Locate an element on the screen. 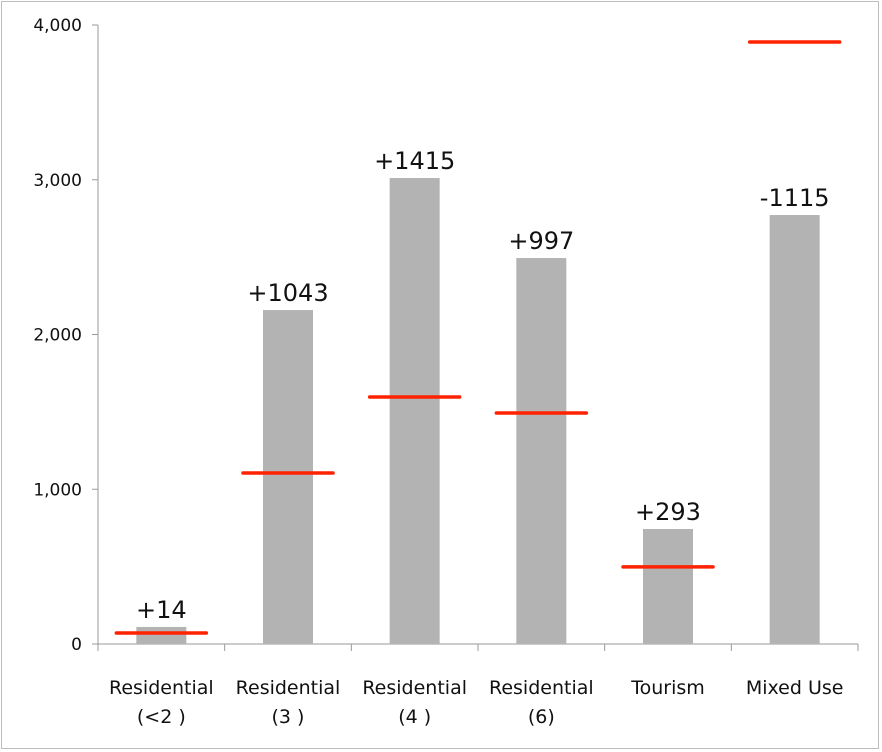 The width and height of the screenshot is (882, 752). data-label: +1043 is located at coordinates (287, 293).